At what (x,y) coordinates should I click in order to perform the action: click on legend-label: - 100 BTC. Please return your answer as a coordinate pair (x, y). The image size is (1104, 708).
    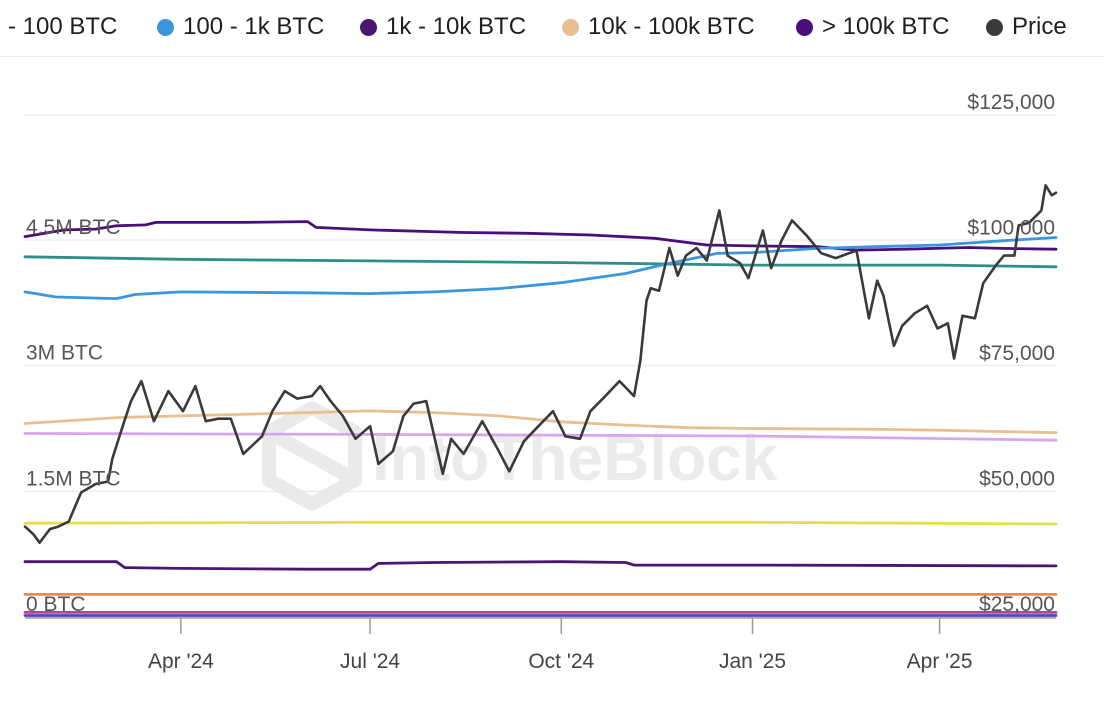
    Looking at the image, I should click on (63, 26).